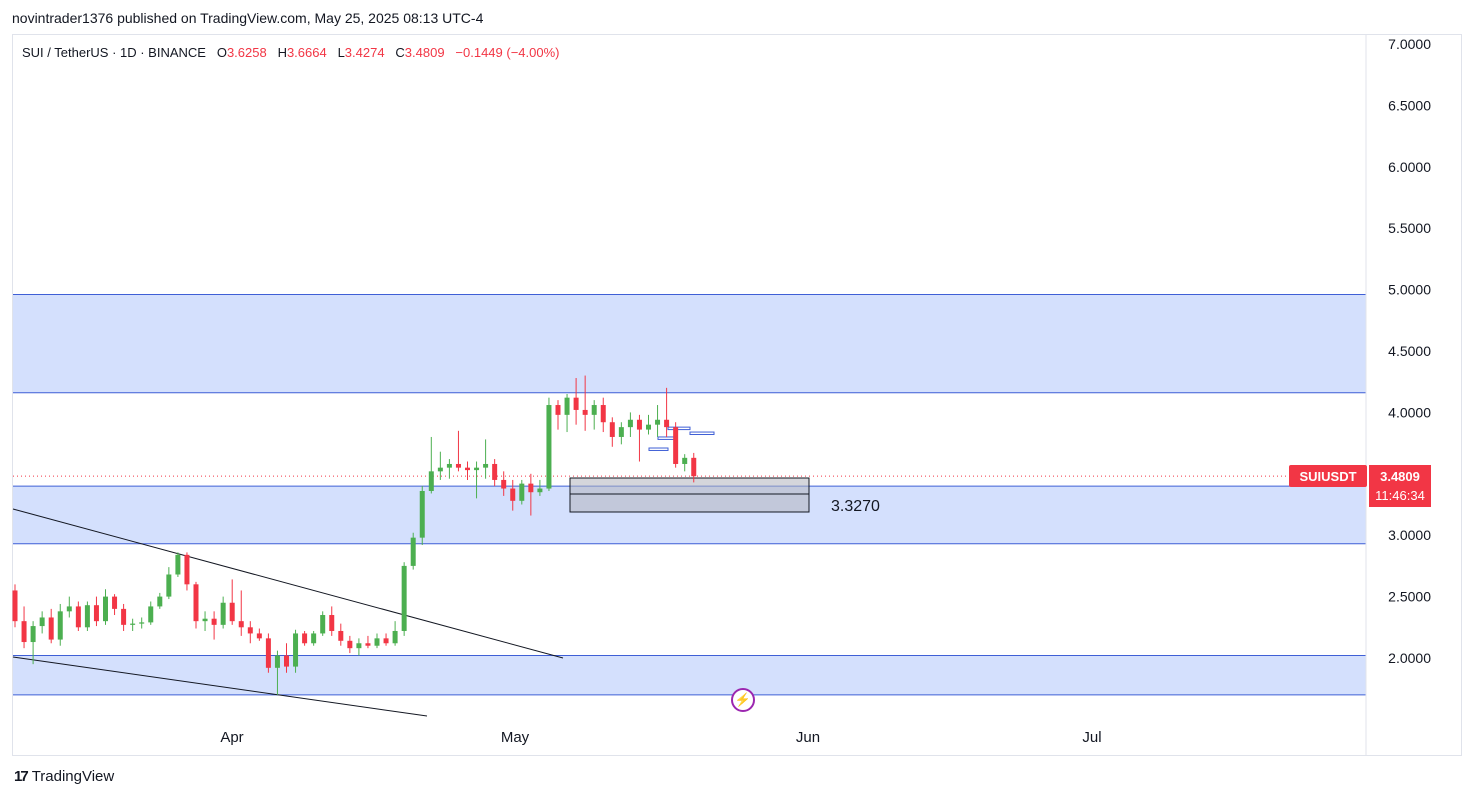 The height and width of the screenshot is (800, 1472). I want to click on upper-resistance-zone, so click(689, 344).